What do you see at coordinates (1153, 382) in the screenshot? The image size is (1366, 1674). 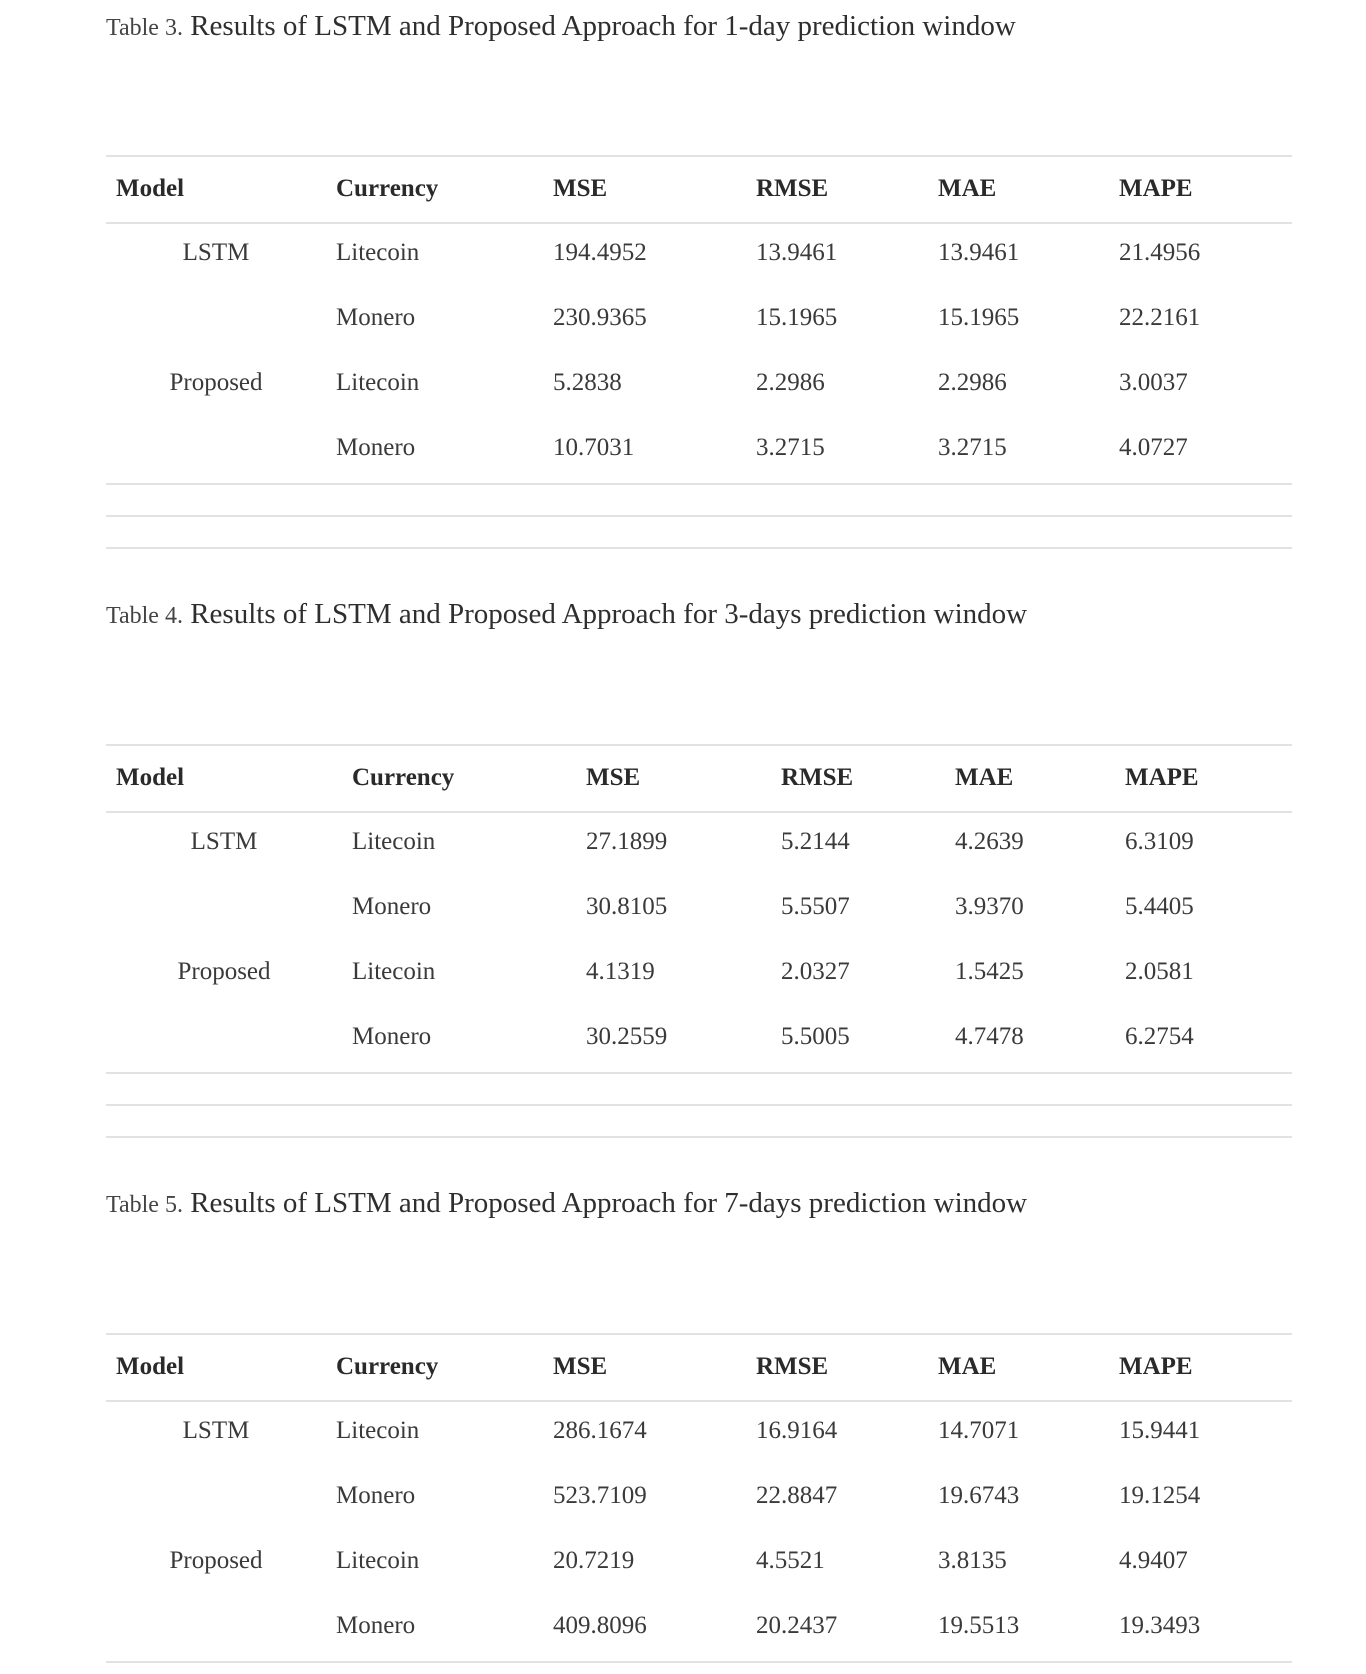 I see `mape-cell: 3.0037` at bounding box center [1153, 382].